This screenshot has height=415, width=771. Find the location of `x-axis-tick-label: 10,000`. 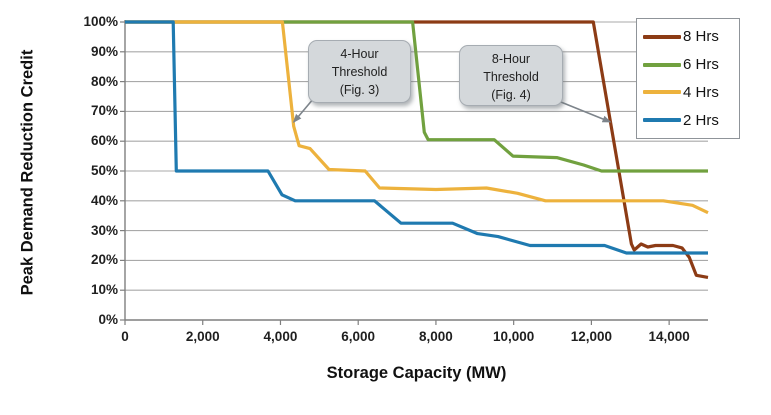

x-axis-tick-label: 10,000 is located at coordinates (514, 336).